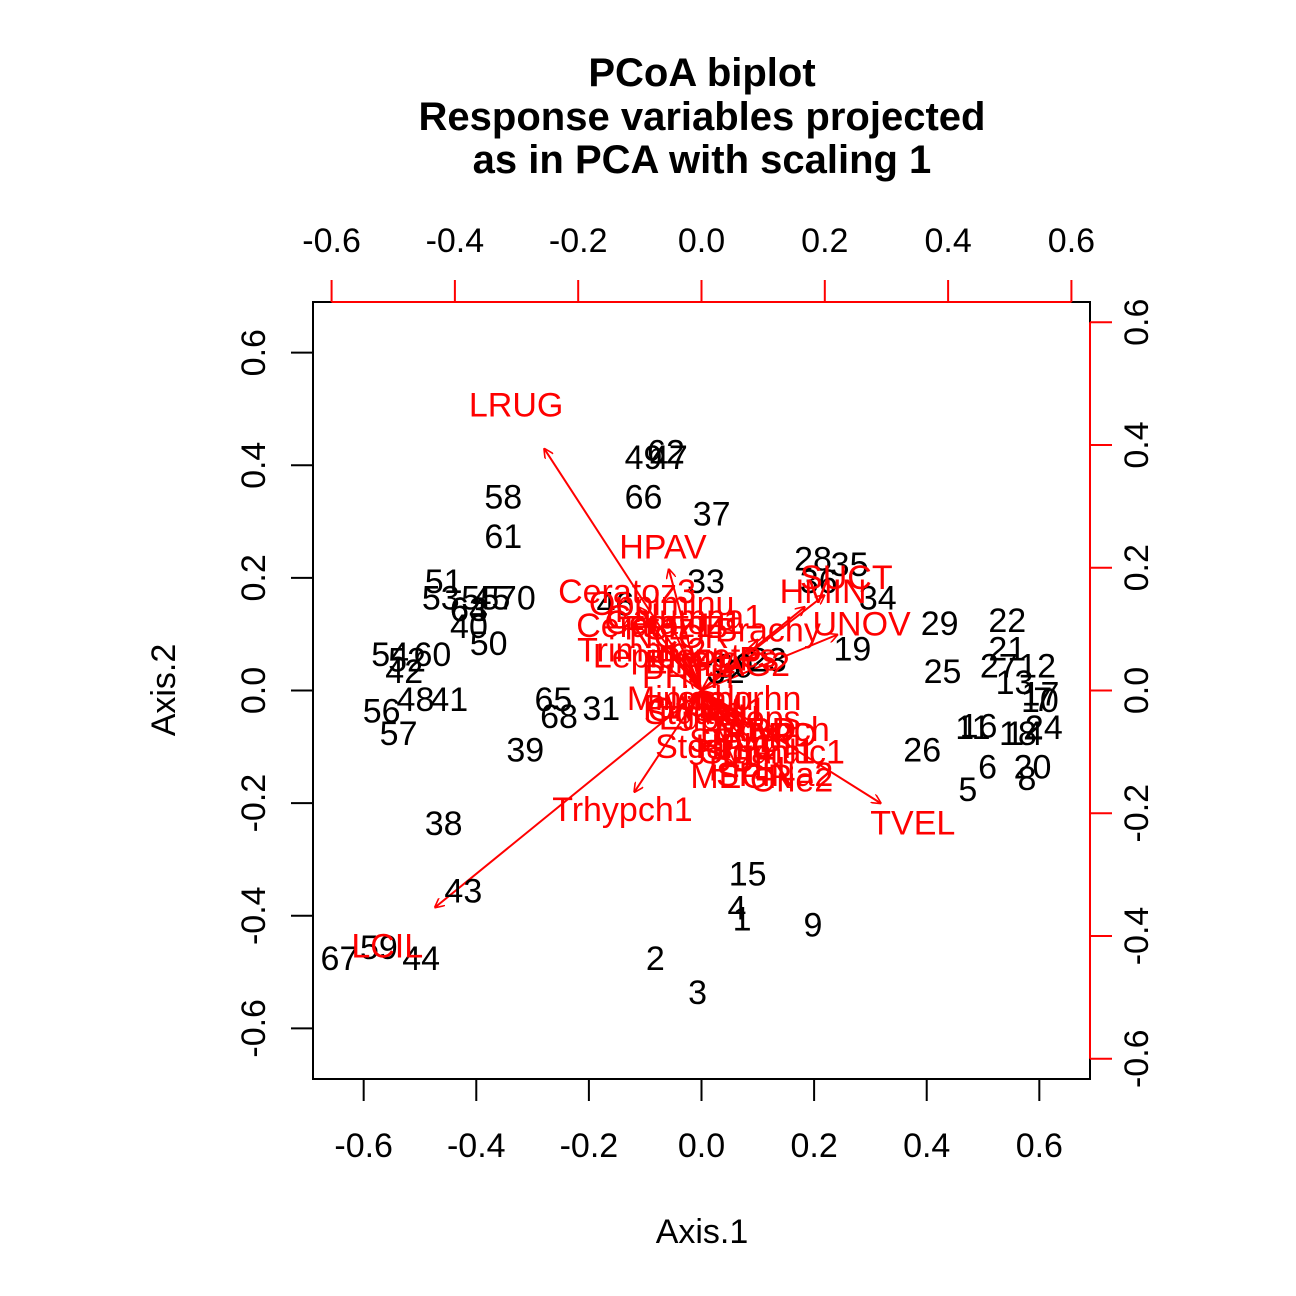 This screenshot has height=1296, width=1296. What do you see at coordinates (589, 1146) in the screenshot?
I see `x-tick-label: -0.2` at bounding box center [589, 1146].